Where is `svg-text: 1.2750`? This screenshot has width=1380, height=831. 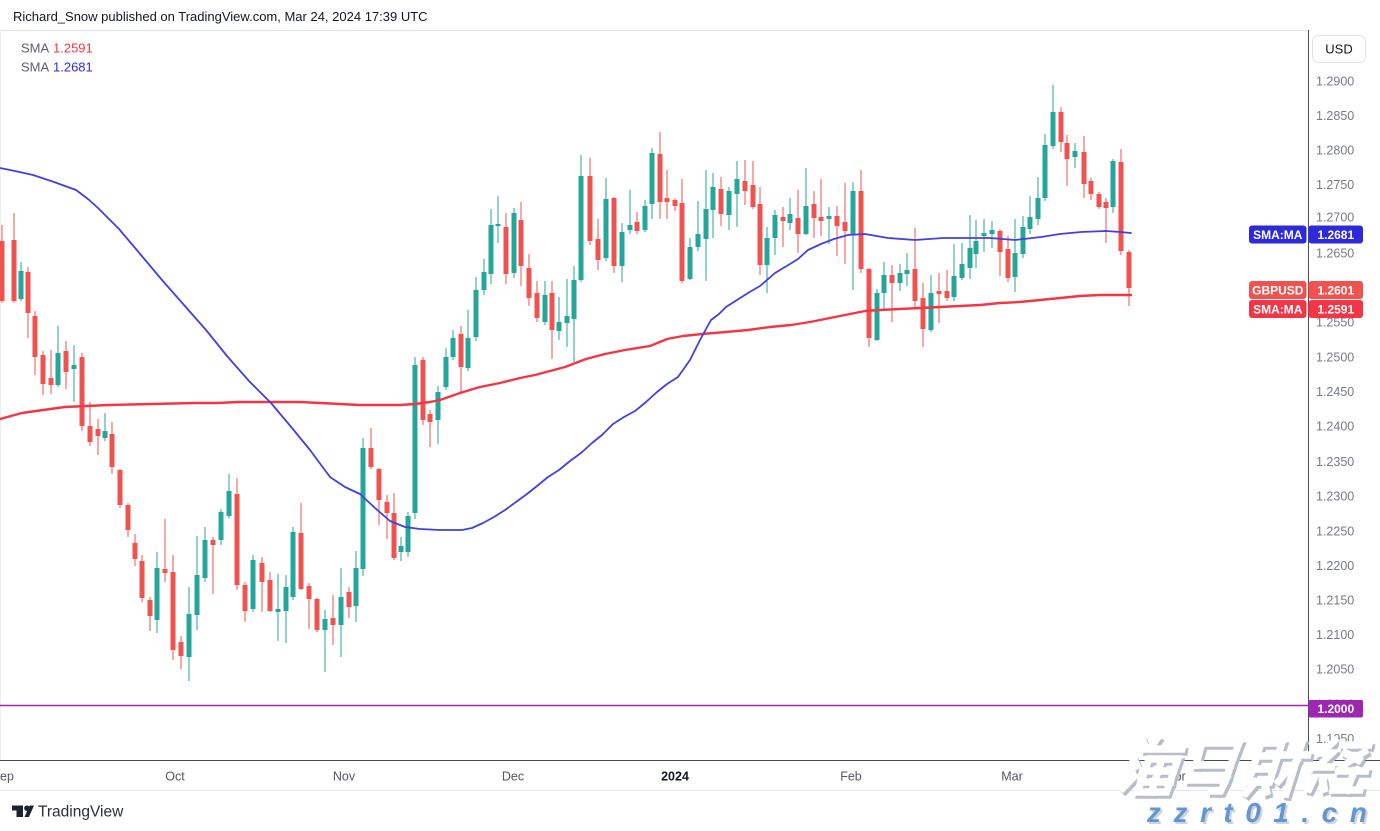 svg-text: 1.2750 is located at coordinates (1335, 185).